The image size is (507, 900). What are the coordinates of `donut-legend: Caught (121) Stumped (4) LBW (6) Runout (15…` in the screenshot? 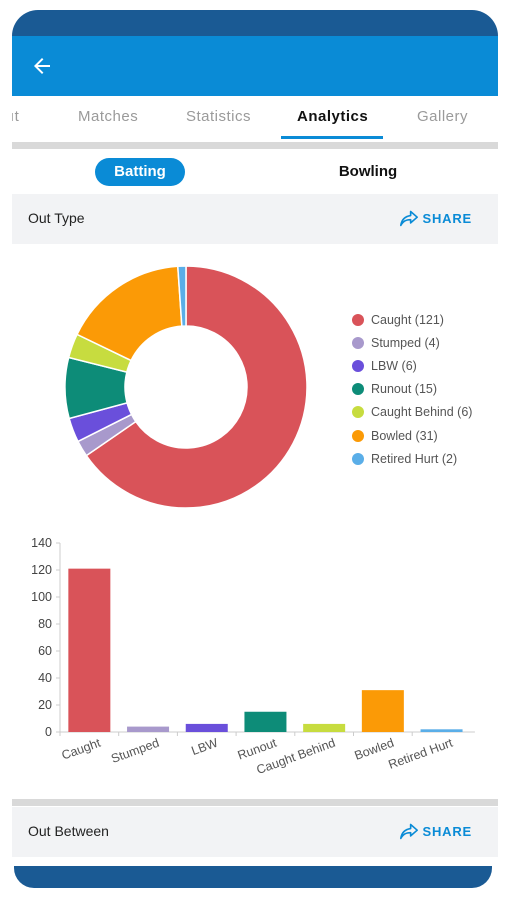 It's located at (412, 389).